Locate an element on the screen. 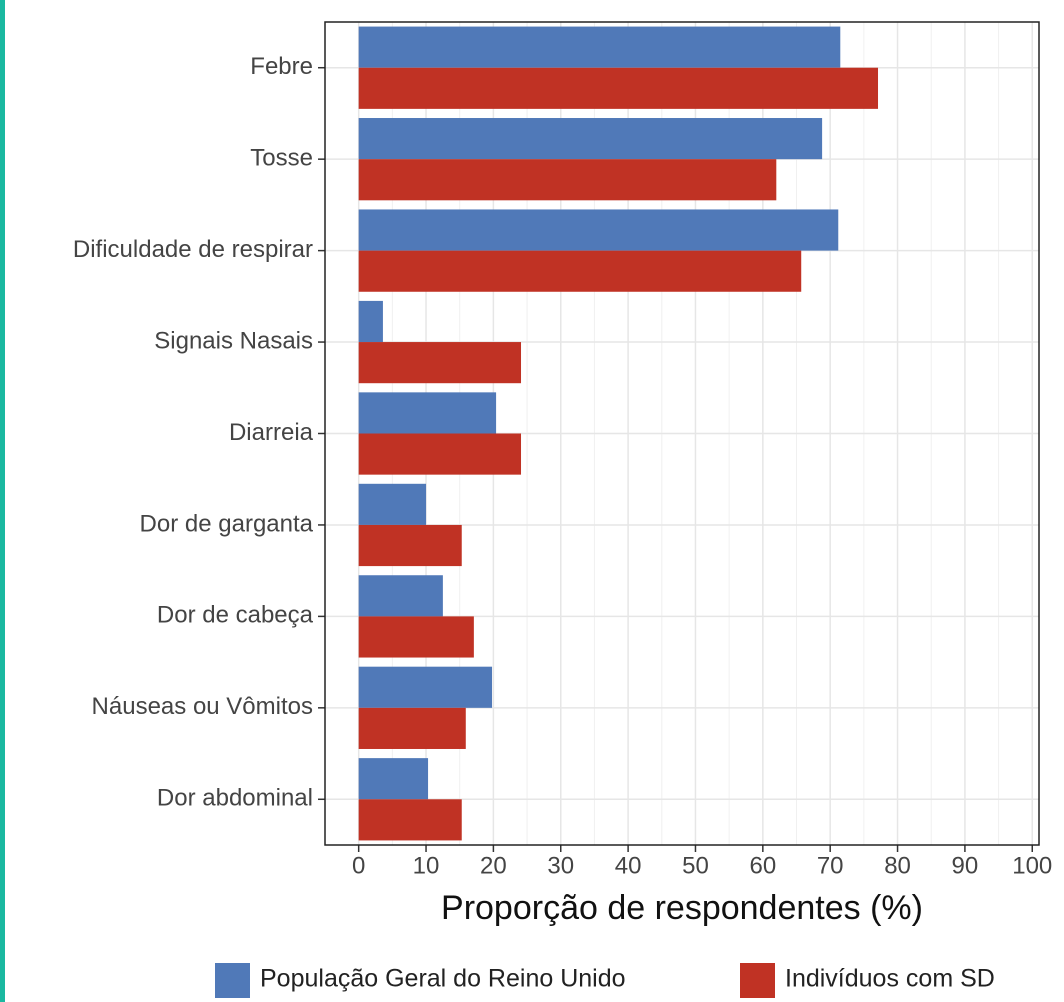 Image resolution: width=1064 pixels, height=1002 pixels. x-tick-label: 70 is located at coordinates (830, 865).